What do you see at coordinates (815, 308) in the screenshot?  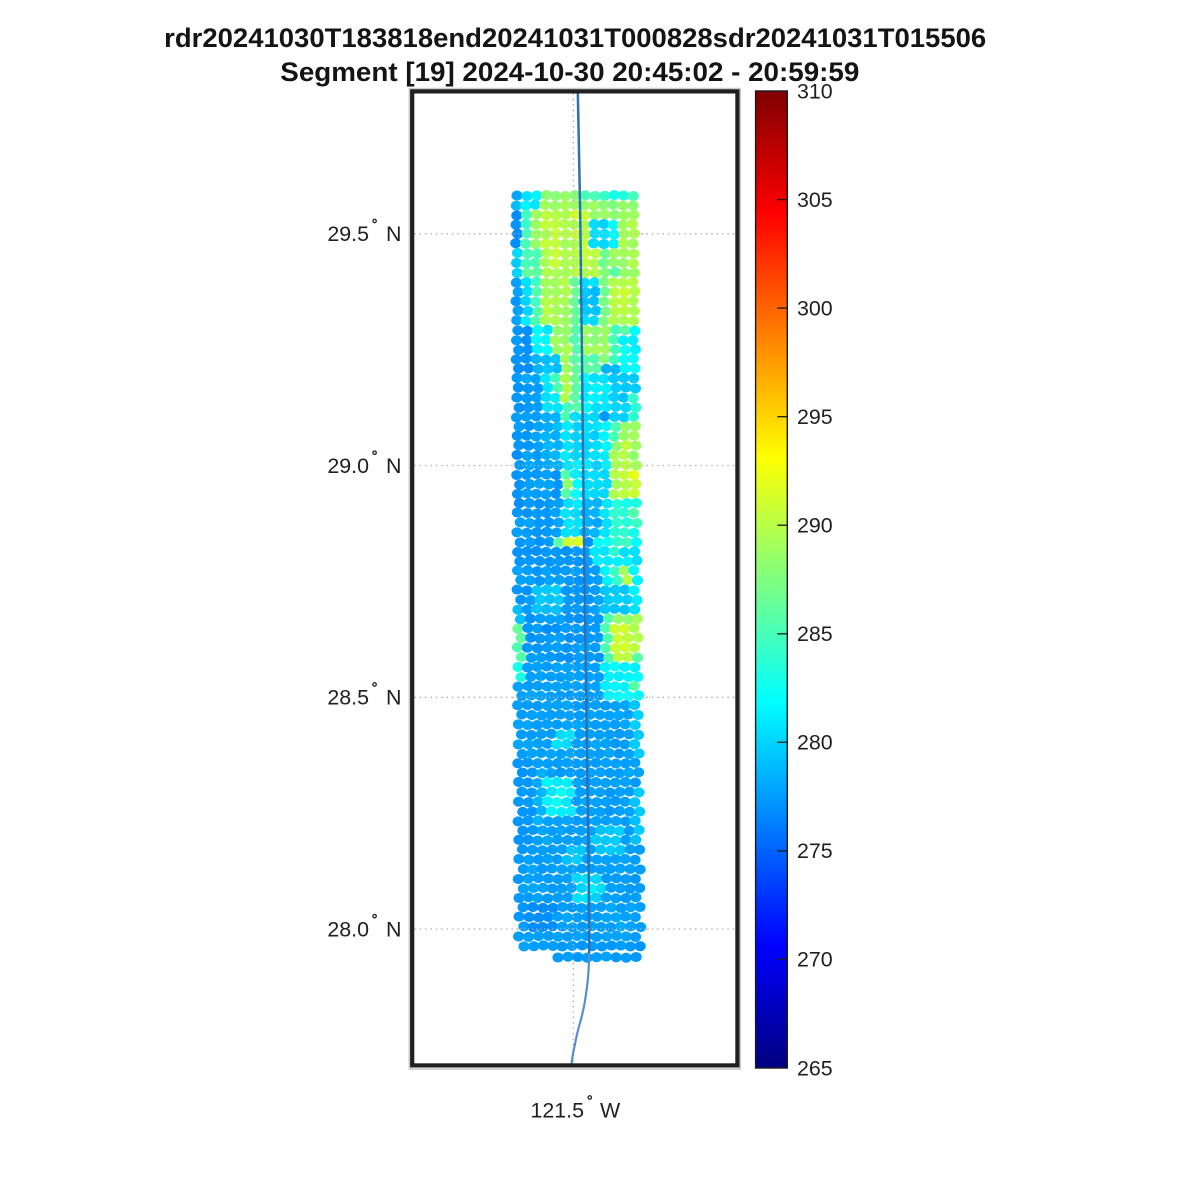 I see `svg-text: 300` at bounding box center [815, 308].